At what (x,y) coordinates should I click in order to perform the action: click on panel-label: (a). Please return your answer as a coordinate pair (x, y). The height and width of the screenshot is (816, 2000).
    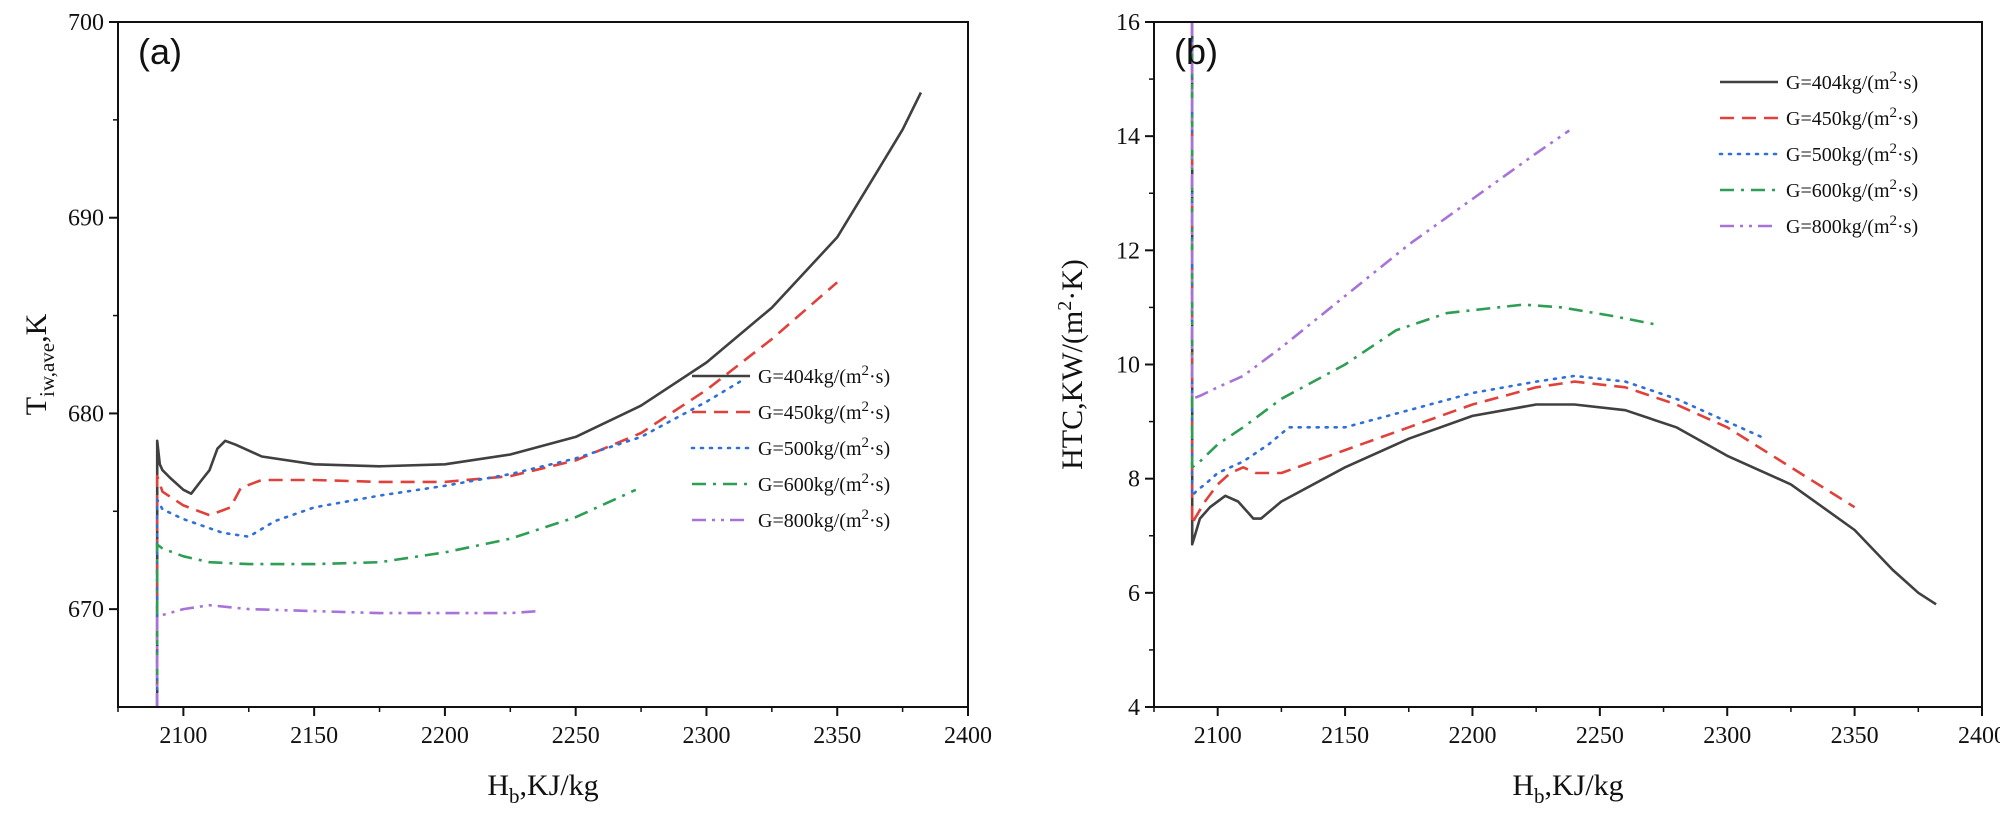
    Looking at the image, I should click on (160, 51).